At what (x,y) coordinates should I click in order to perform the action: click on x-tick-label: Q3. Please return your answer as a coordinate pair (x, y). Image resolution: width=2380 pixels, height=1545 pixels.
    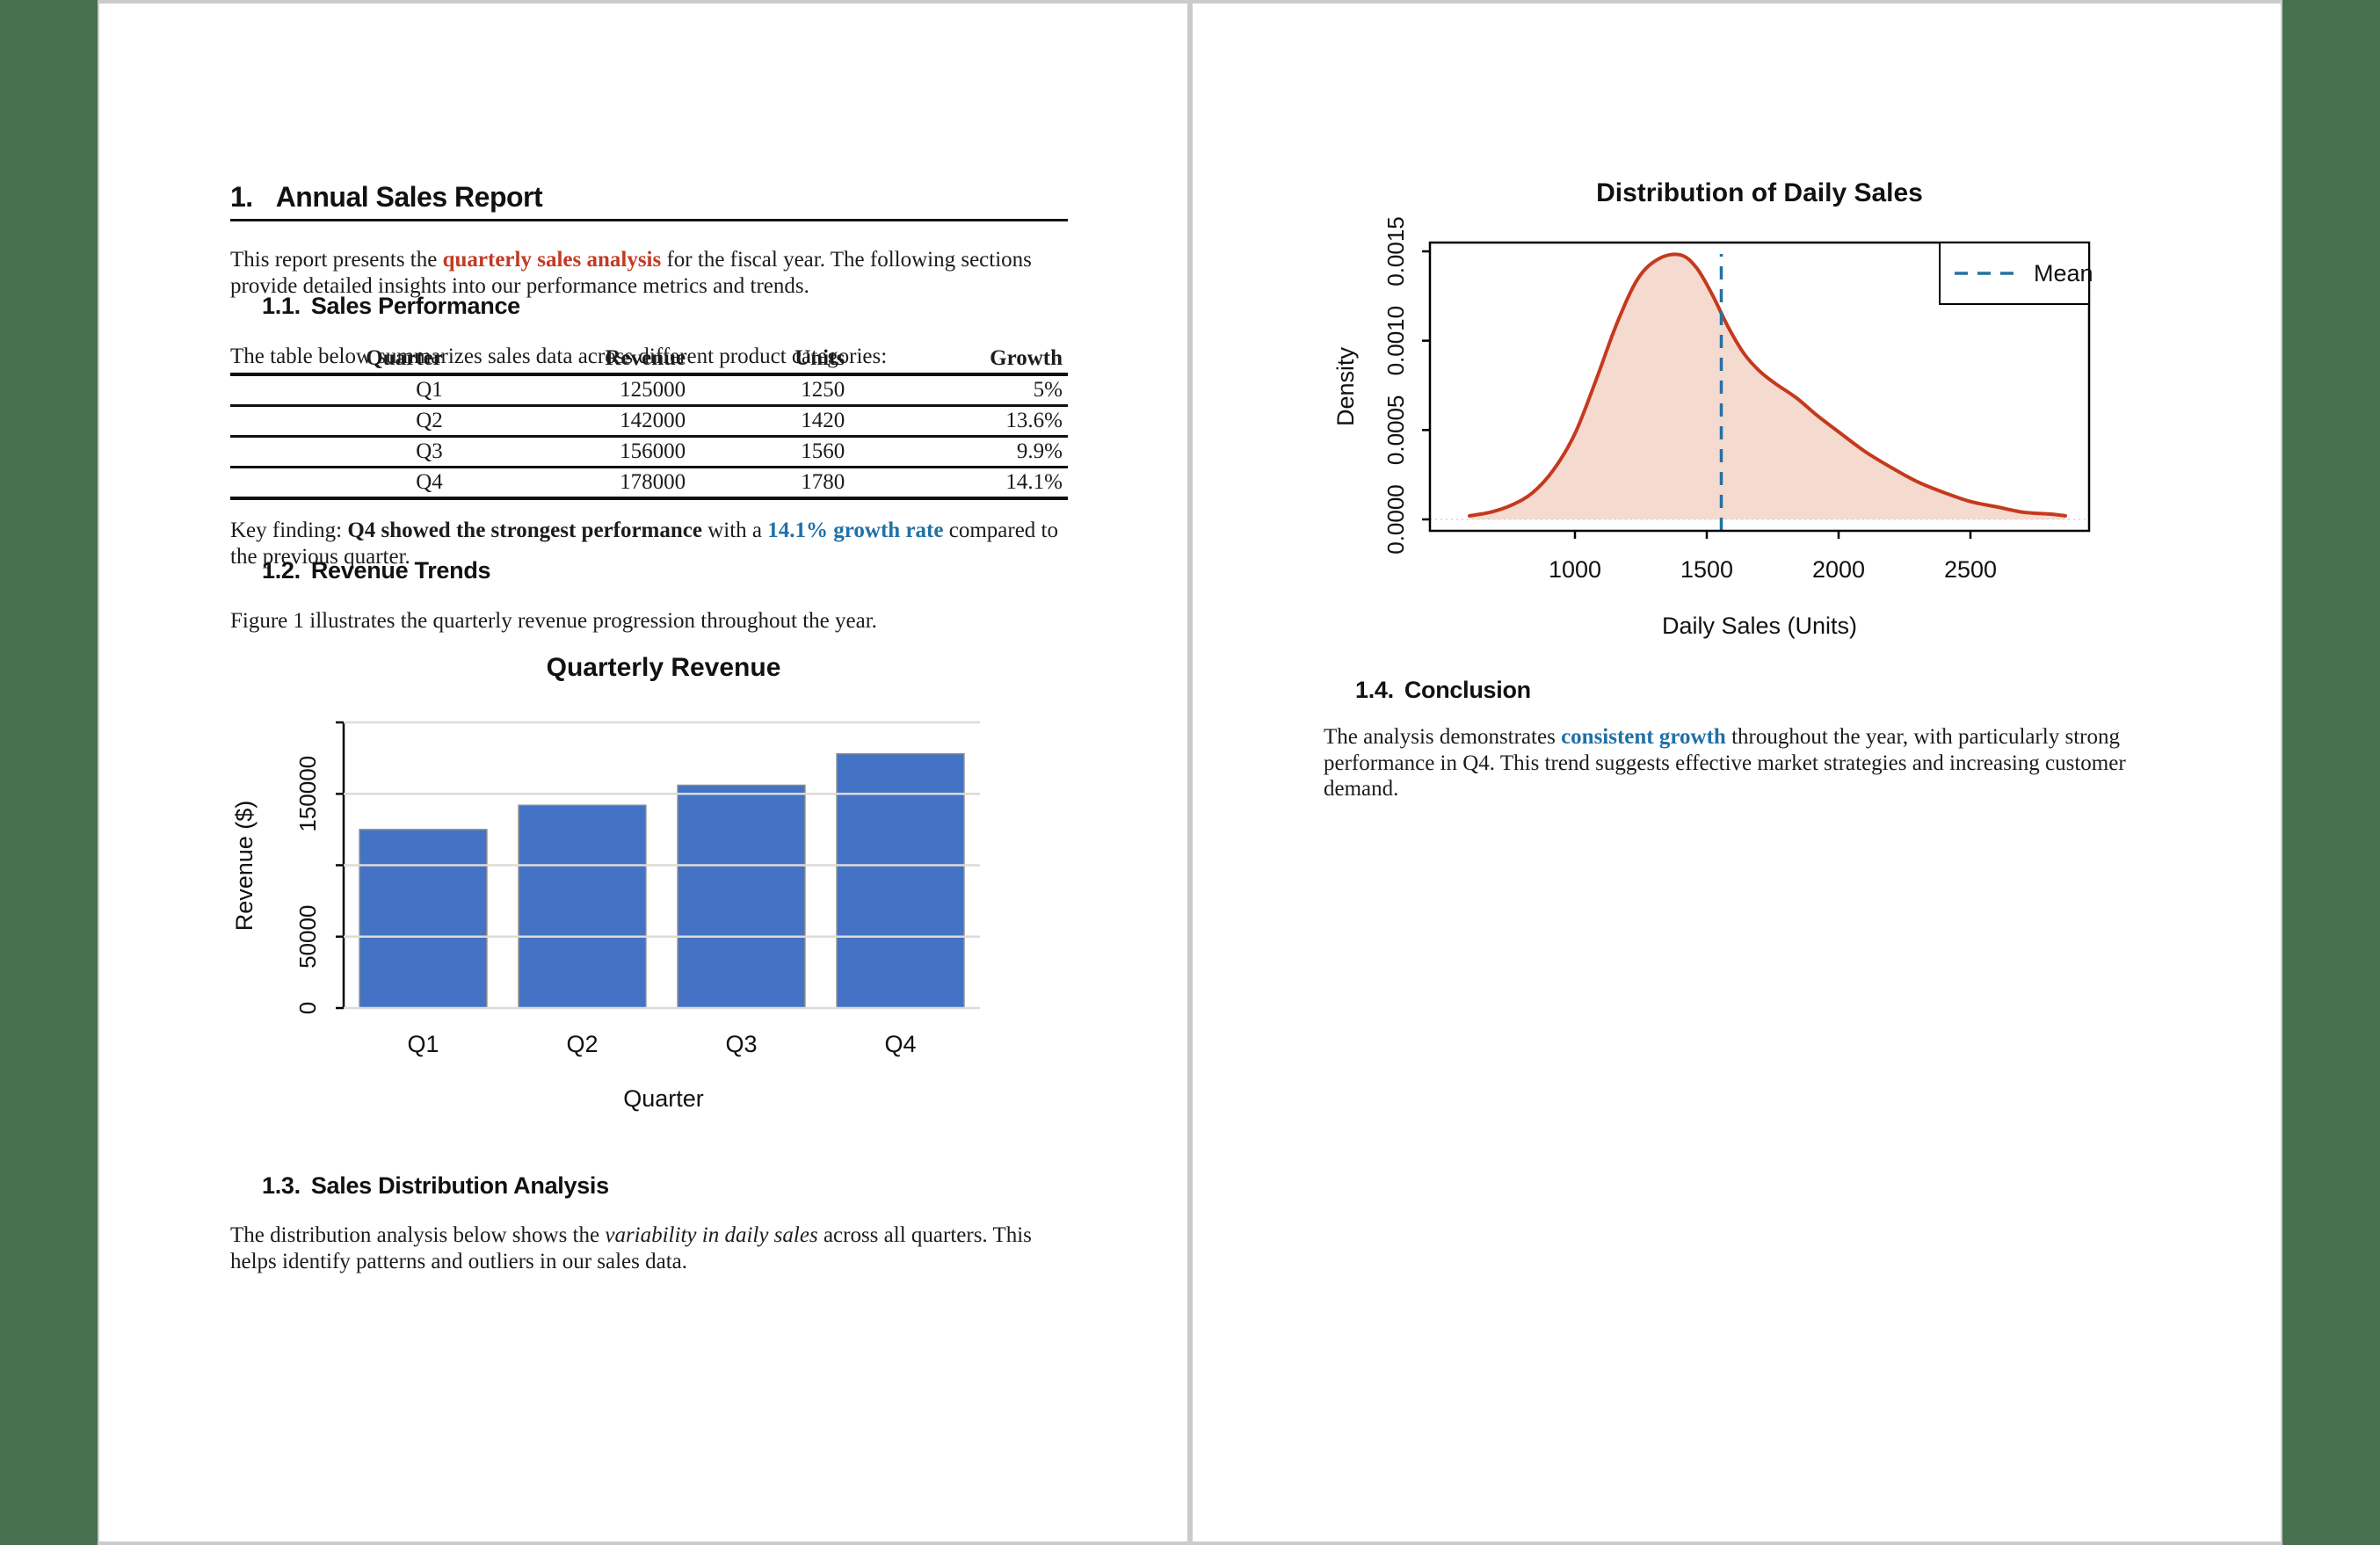
    Looking at the image, I should click on (741, 1044).